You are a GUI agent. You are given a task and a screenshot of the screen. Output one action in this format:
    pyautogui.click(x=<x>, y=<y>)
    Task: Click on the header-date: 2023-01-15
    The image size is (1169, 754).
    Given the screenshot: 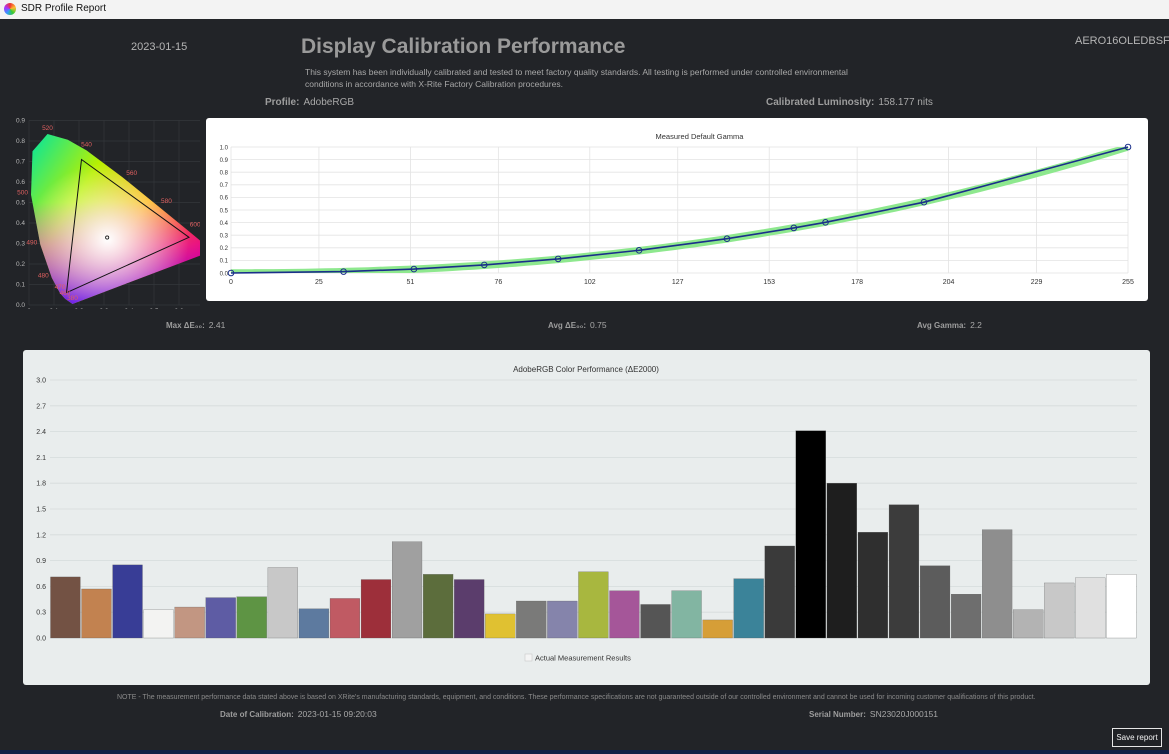 What is the action you would take?
    pyautogui.click(x=159, y=47)
    